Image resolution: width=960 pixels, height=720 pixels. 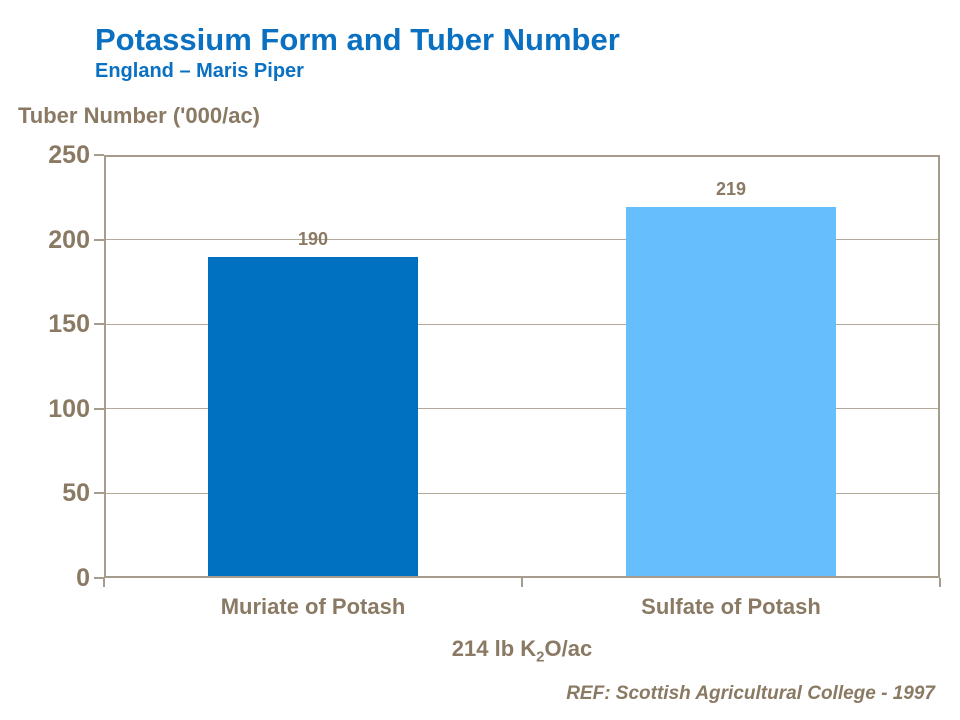 What do you see at coordinates (69, 155) in the screenshot?
I see `y-tick-label: 250` at bounding box center [69, 155].